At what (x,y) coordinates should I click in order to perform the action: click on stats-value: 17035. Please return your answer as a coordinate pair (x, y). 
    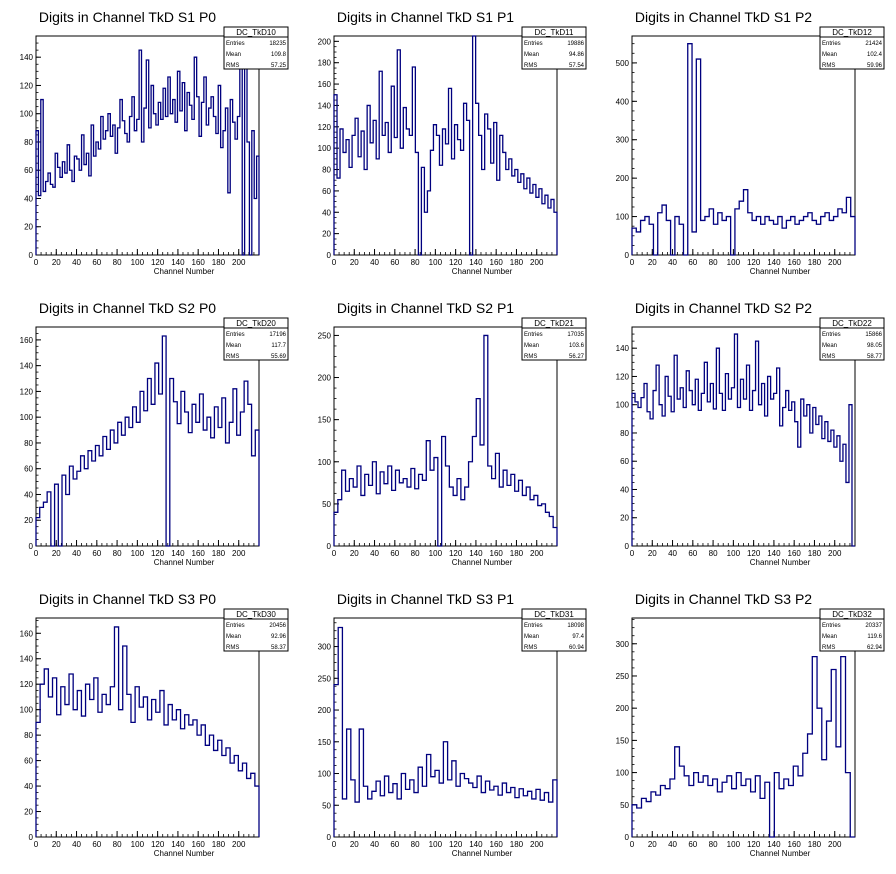
    Looking at the image, I should click on (575, 335).